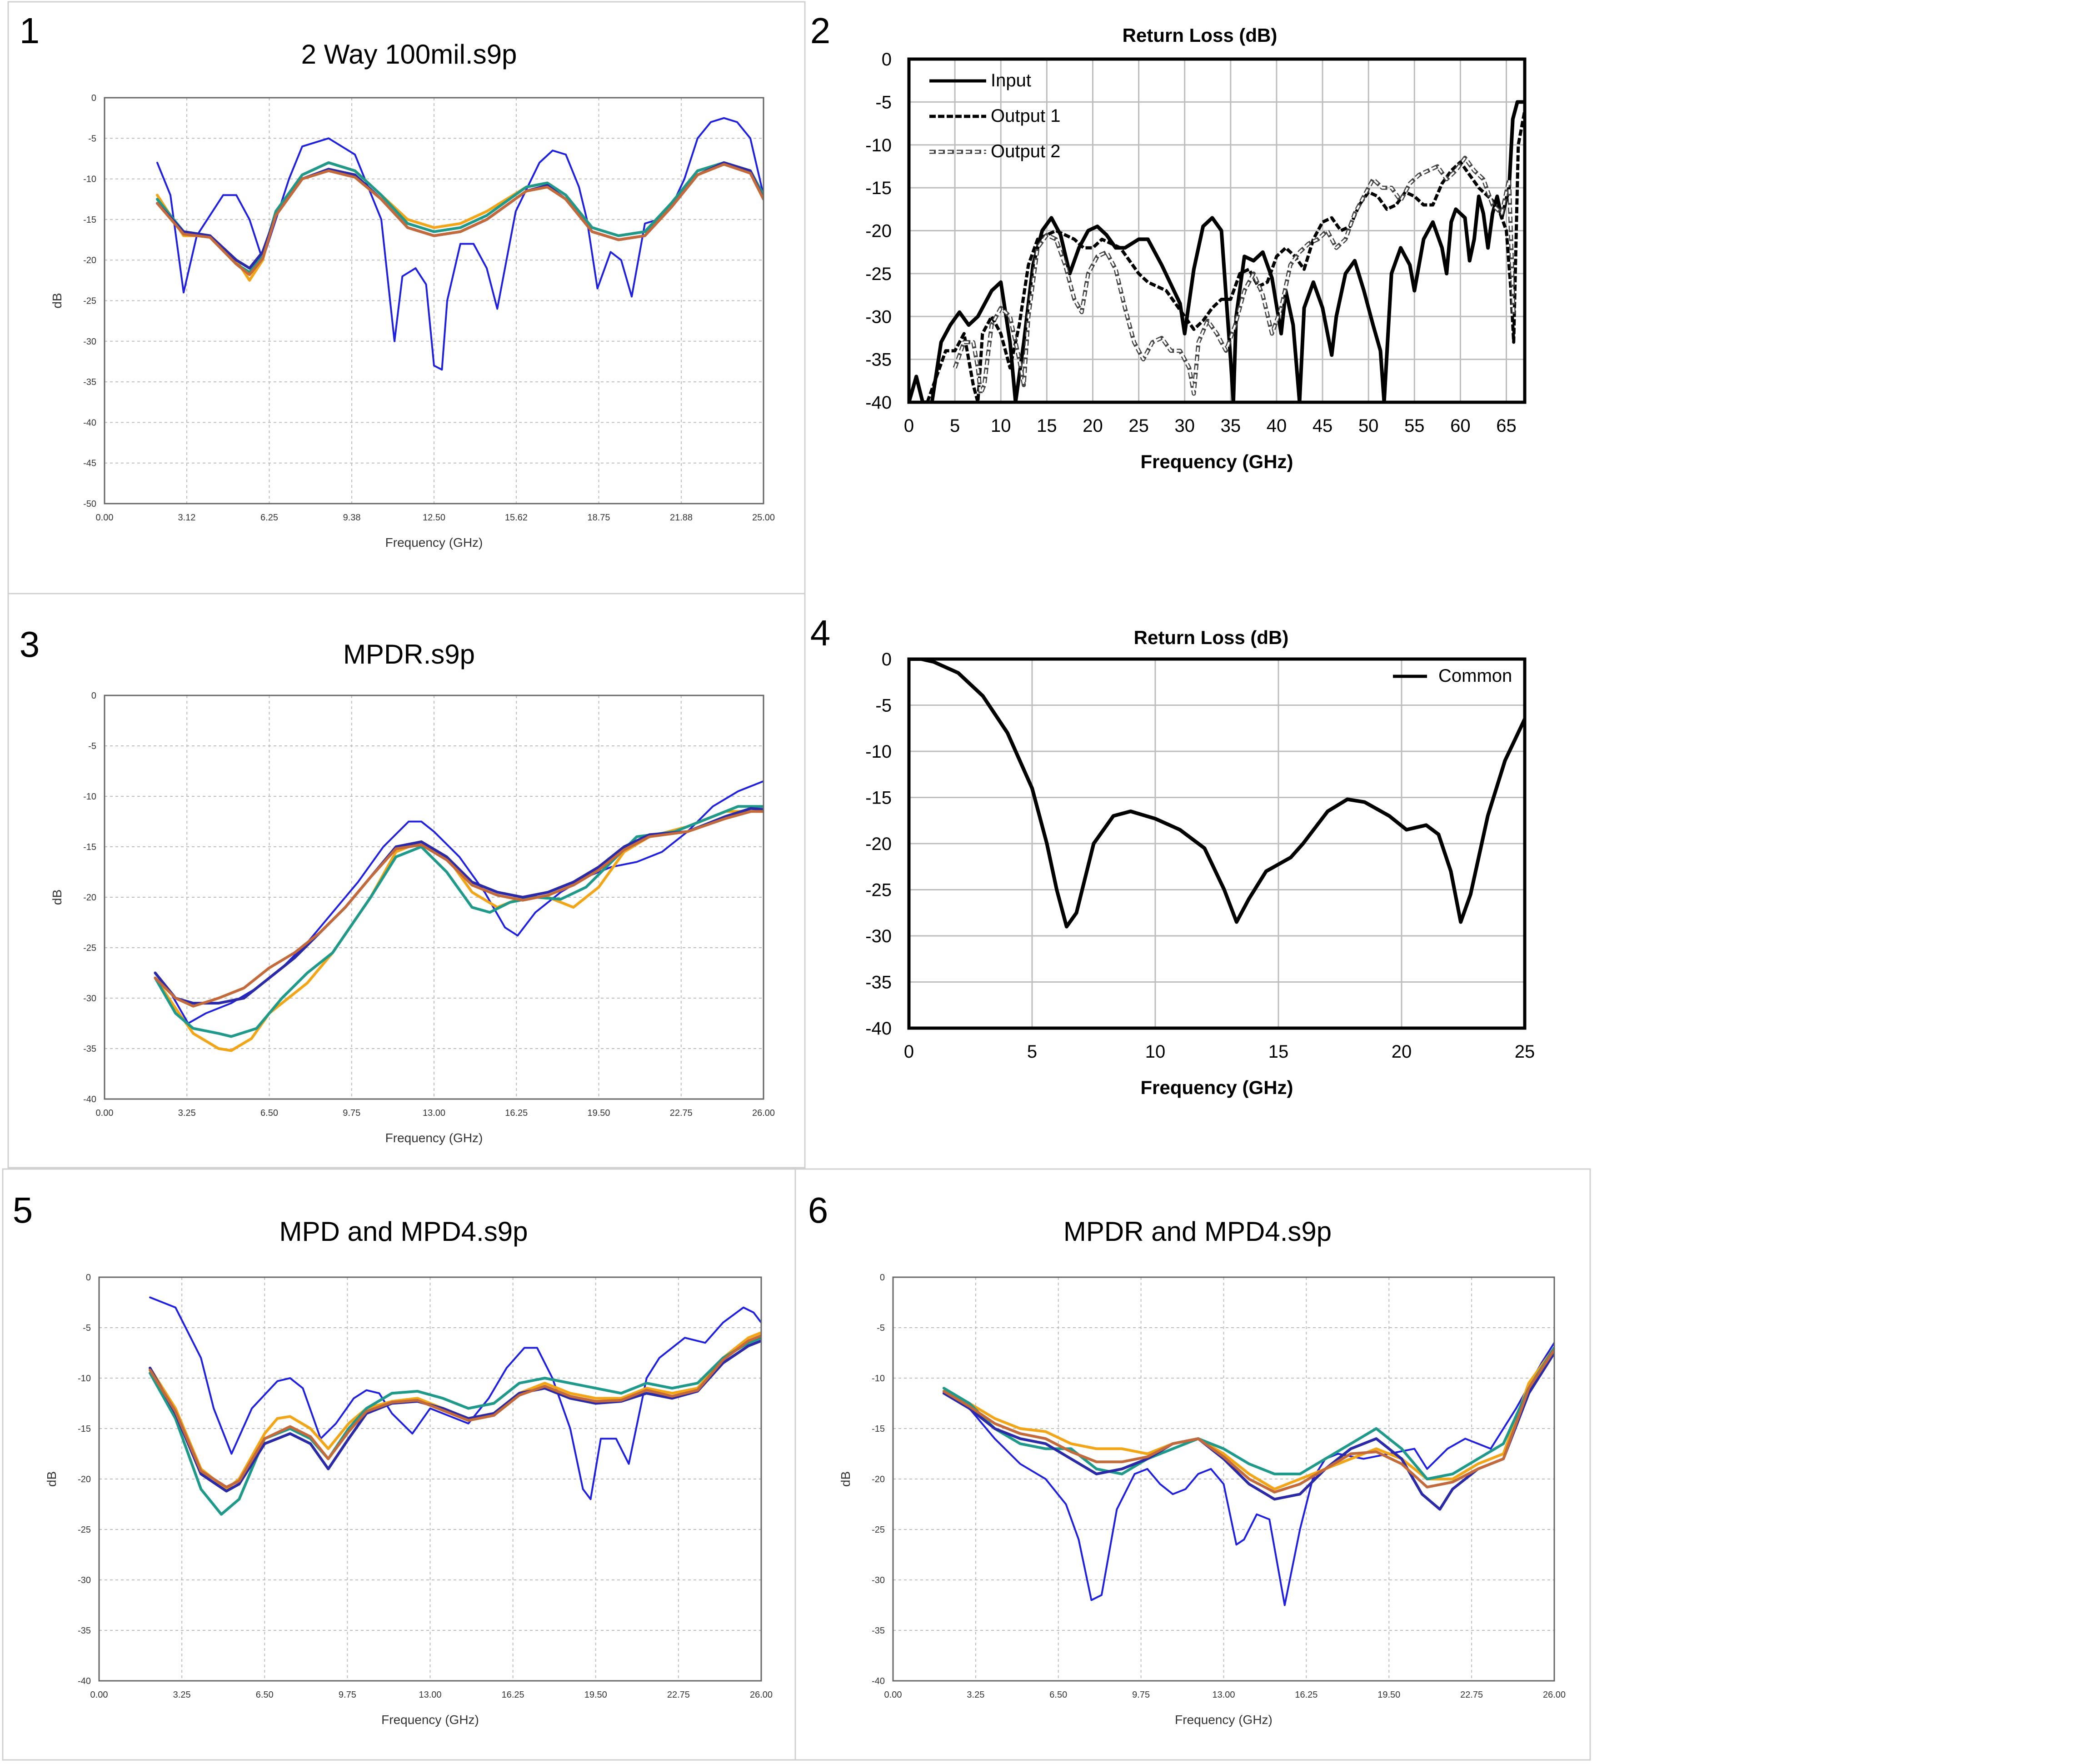  I want to click on panel-number: 4, so click(820, 633).